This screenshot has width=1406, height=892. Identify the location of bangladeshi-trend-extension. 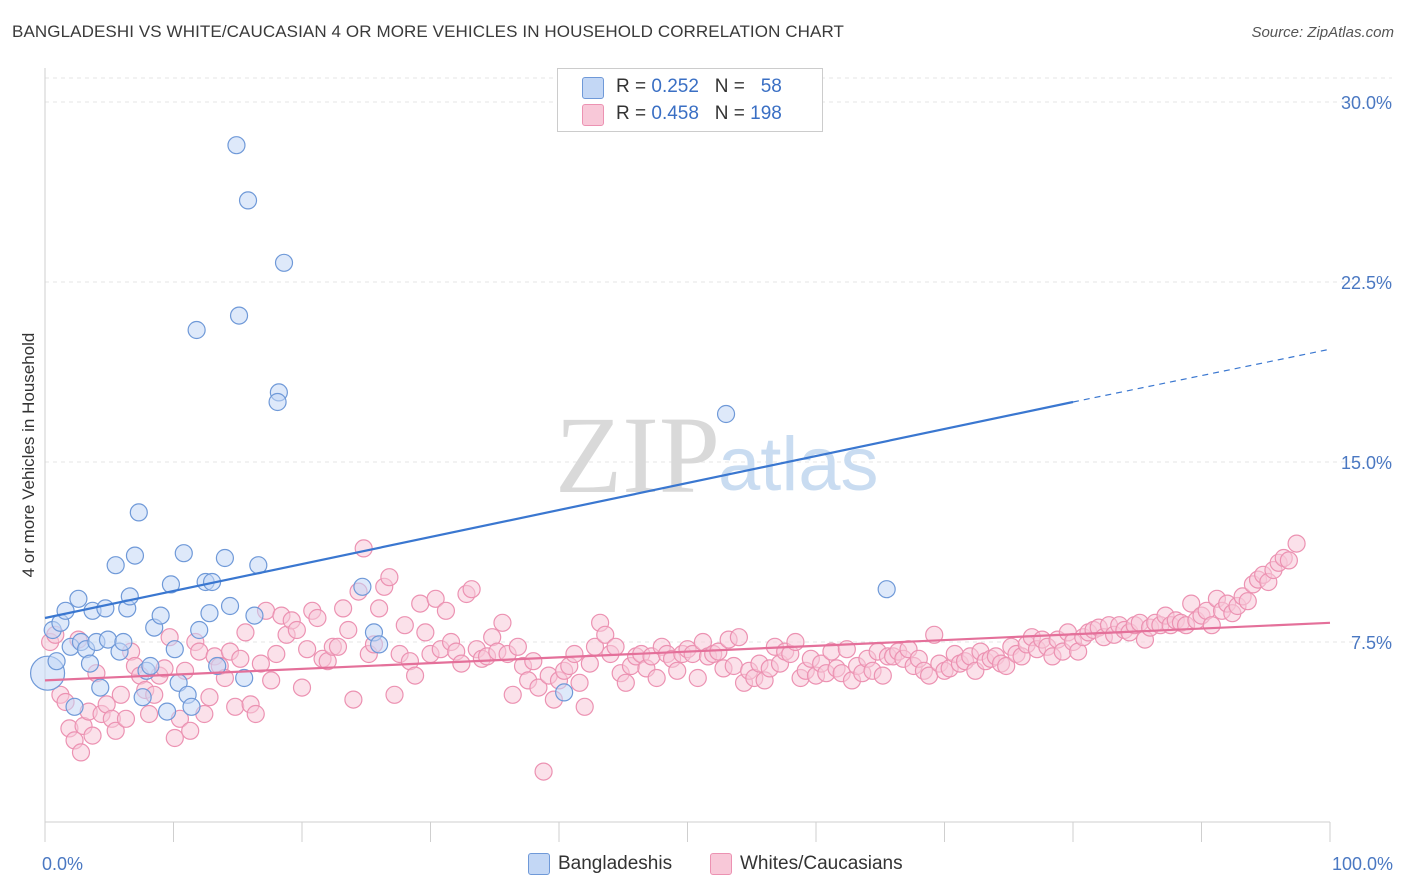
(1201, 375).